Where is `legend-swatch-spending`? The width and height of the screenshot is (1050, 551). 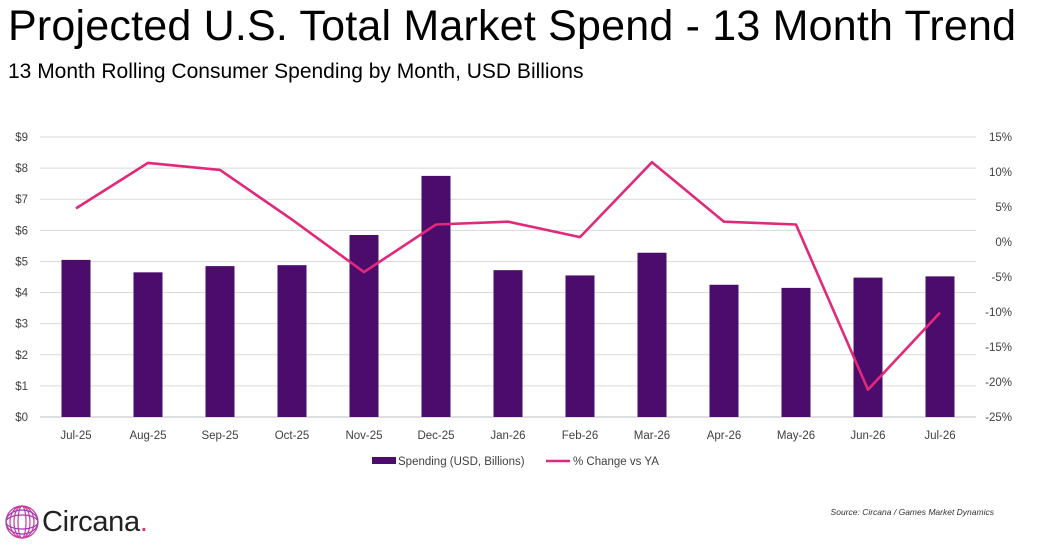 legend-swatch-spending is located at coordinates (384, 460).